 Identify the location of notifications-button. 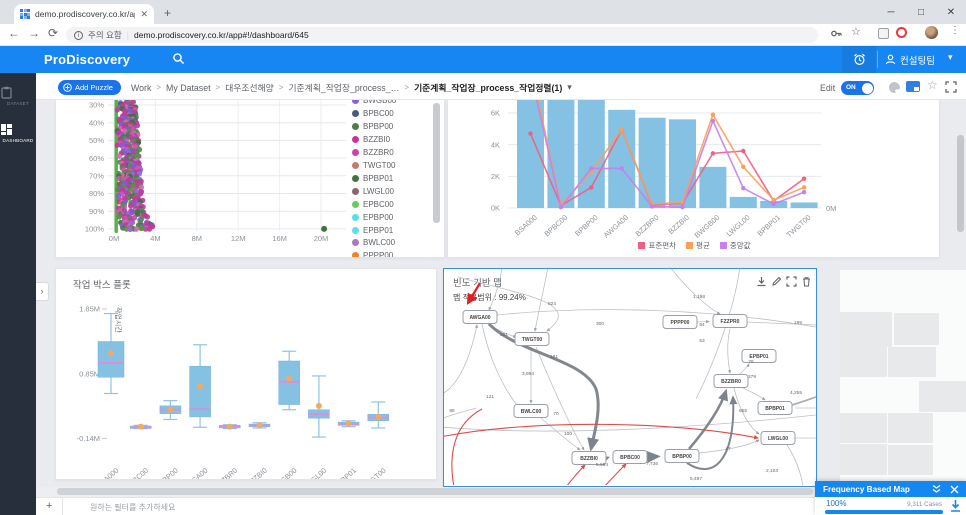
(859, 59).